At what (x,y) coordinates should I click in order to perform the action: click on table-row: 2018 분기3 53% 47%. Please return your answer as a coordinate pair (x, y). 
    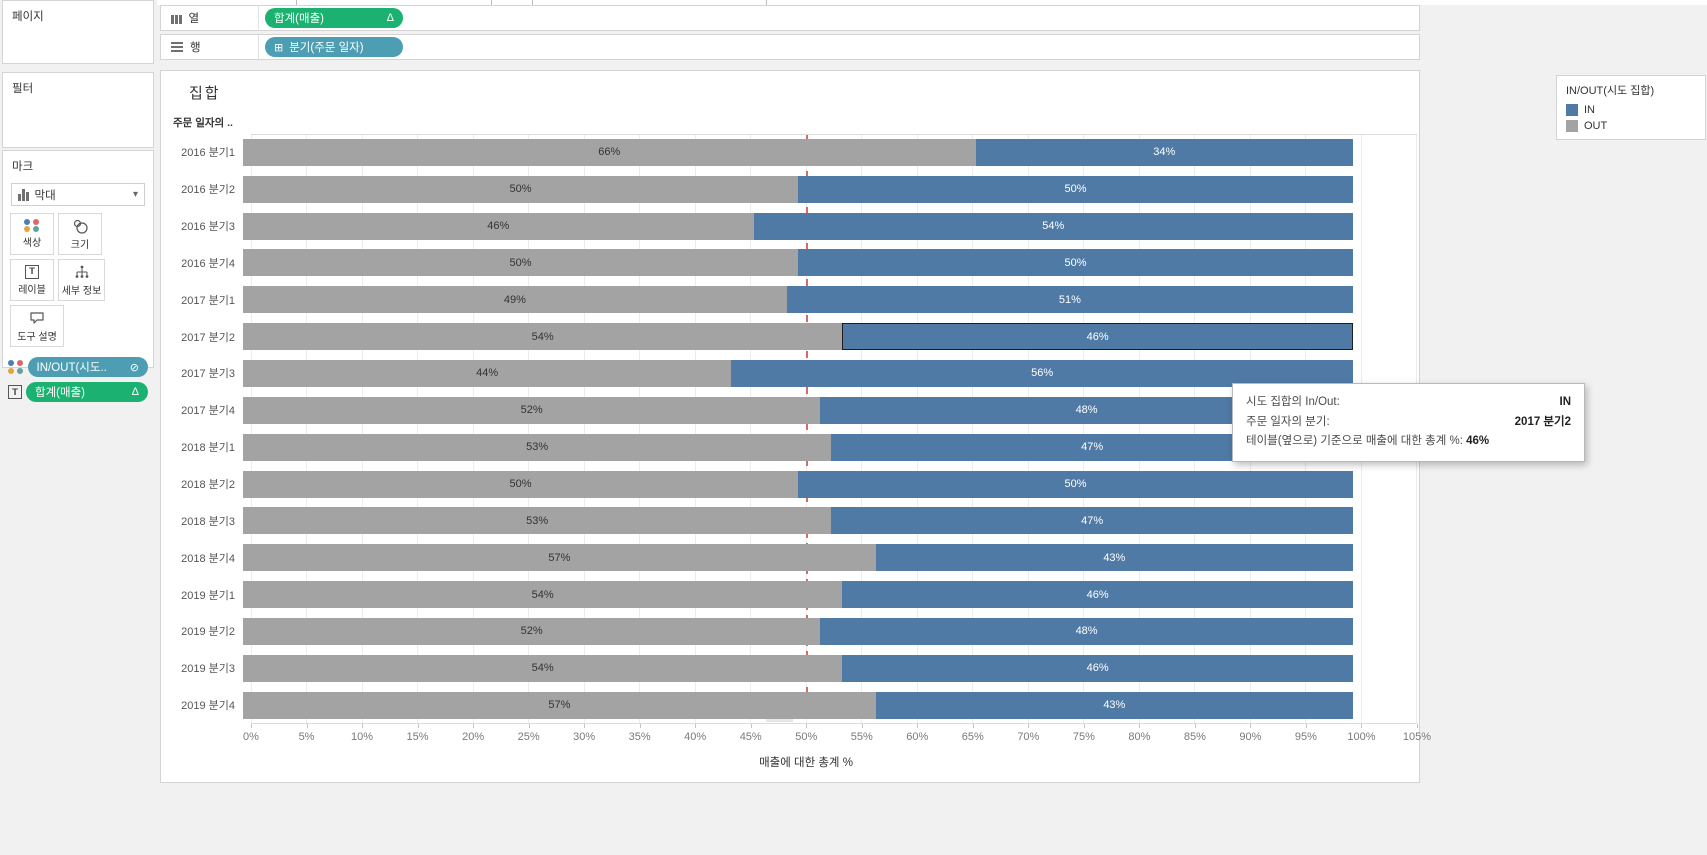
    Looking at the image, I should click on (795, 520).